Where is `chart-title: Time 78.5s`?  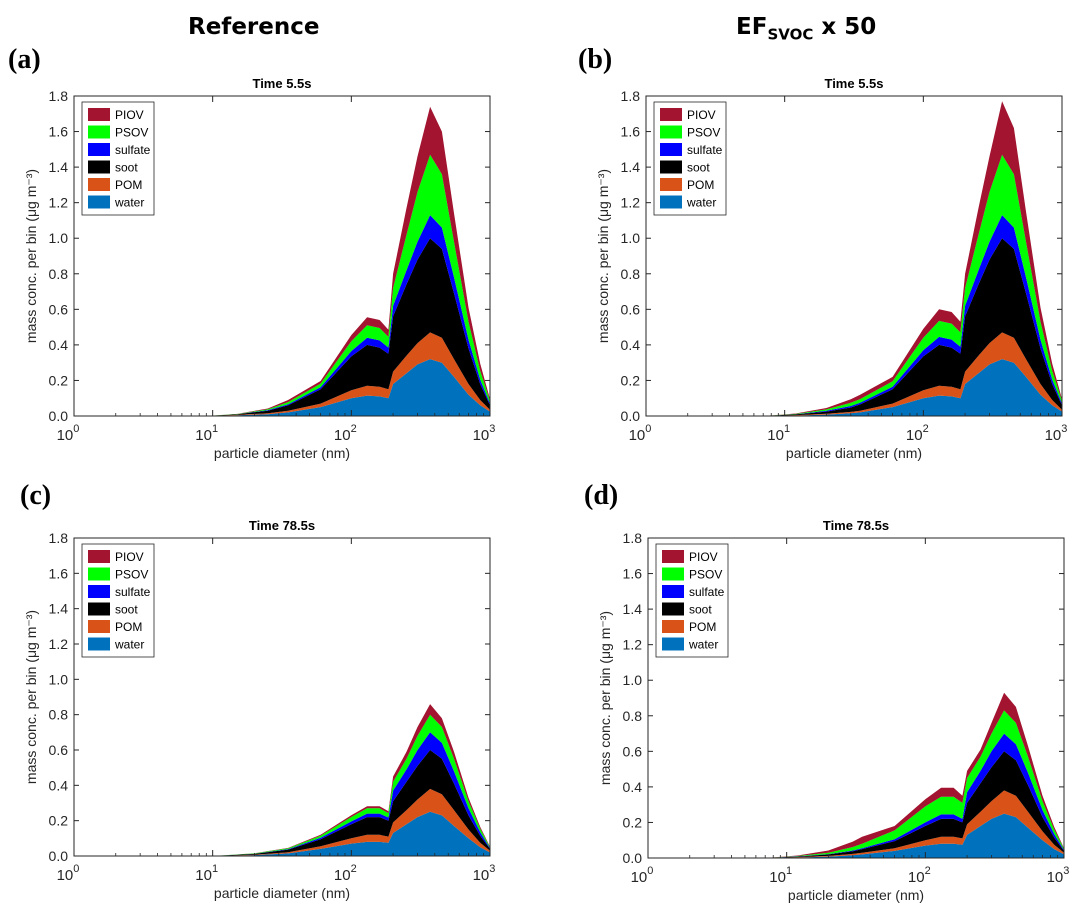 chart-title: Time 78.5s is located at coordinates (856, 525).